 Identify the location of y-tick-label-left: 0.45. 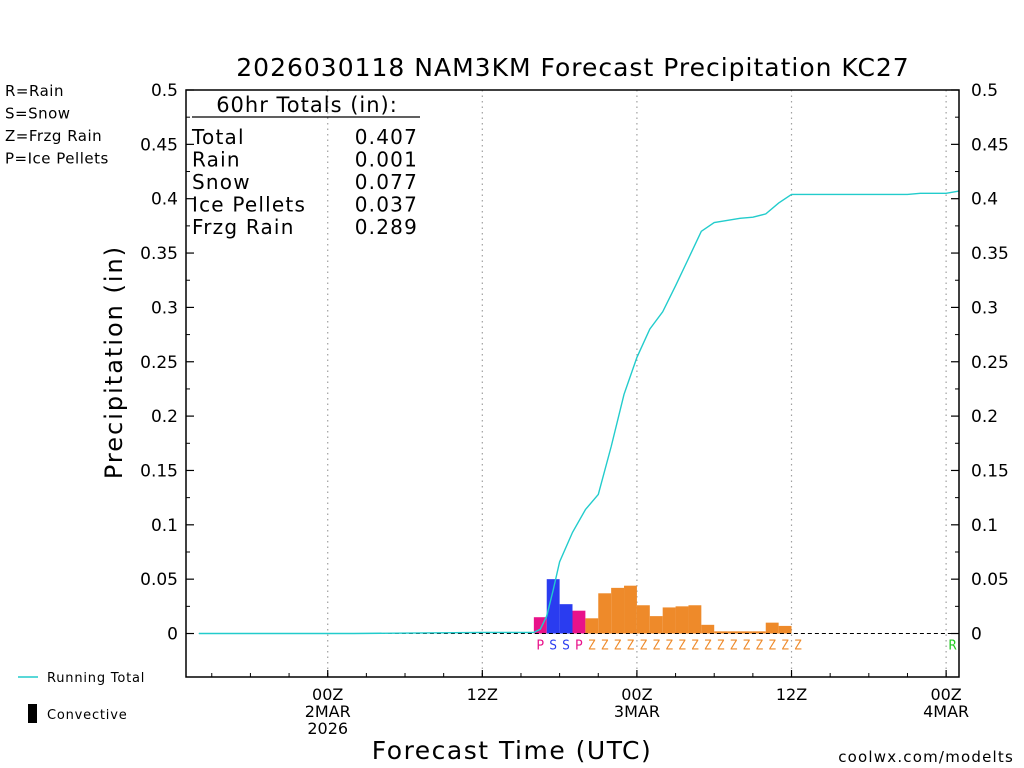
(159, 145).